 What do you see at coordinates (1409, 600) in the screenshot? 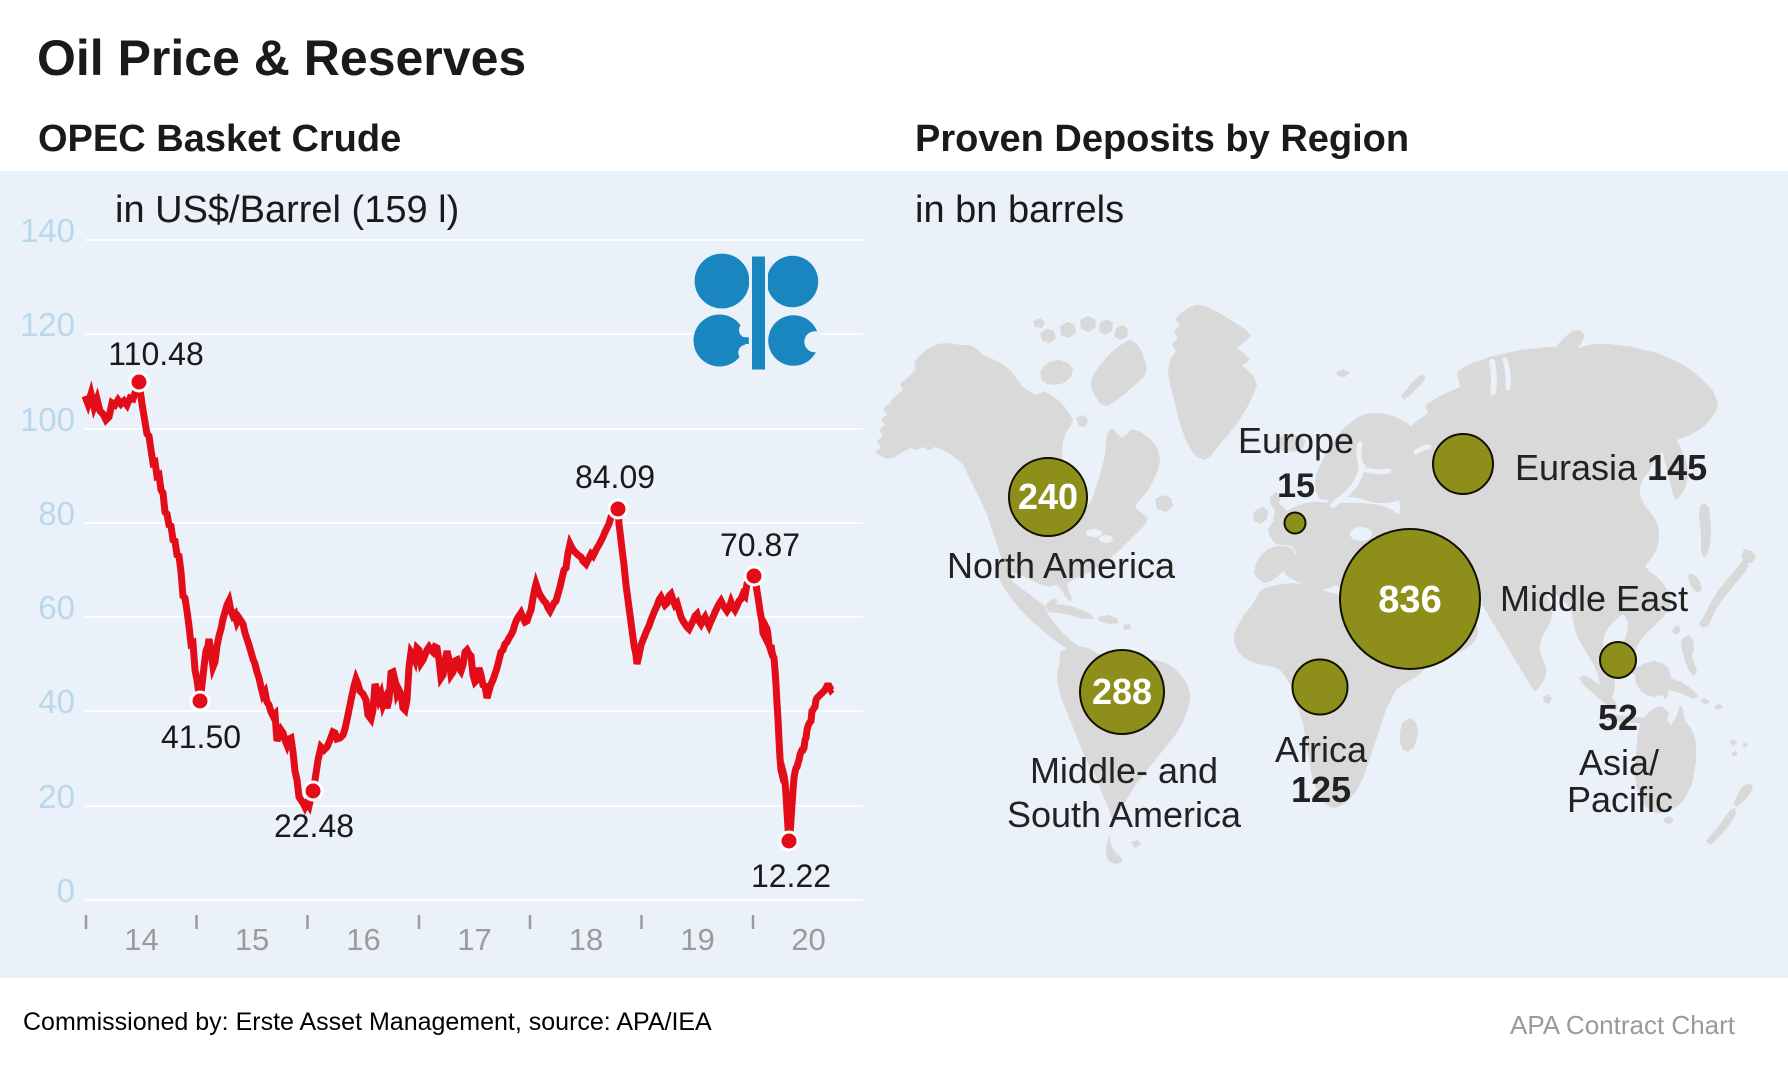
I see `svg-text: 836` at bounding box center [1409, 600].